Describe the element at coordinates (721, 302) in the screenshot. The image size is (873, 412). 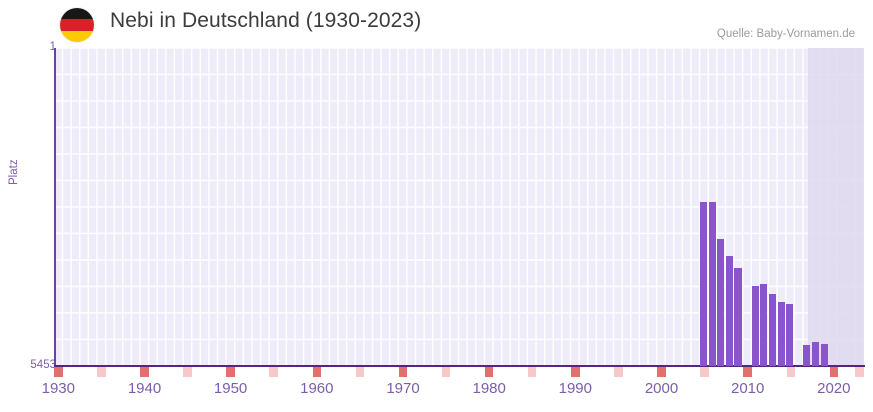
I see `bar-2010` at that location.